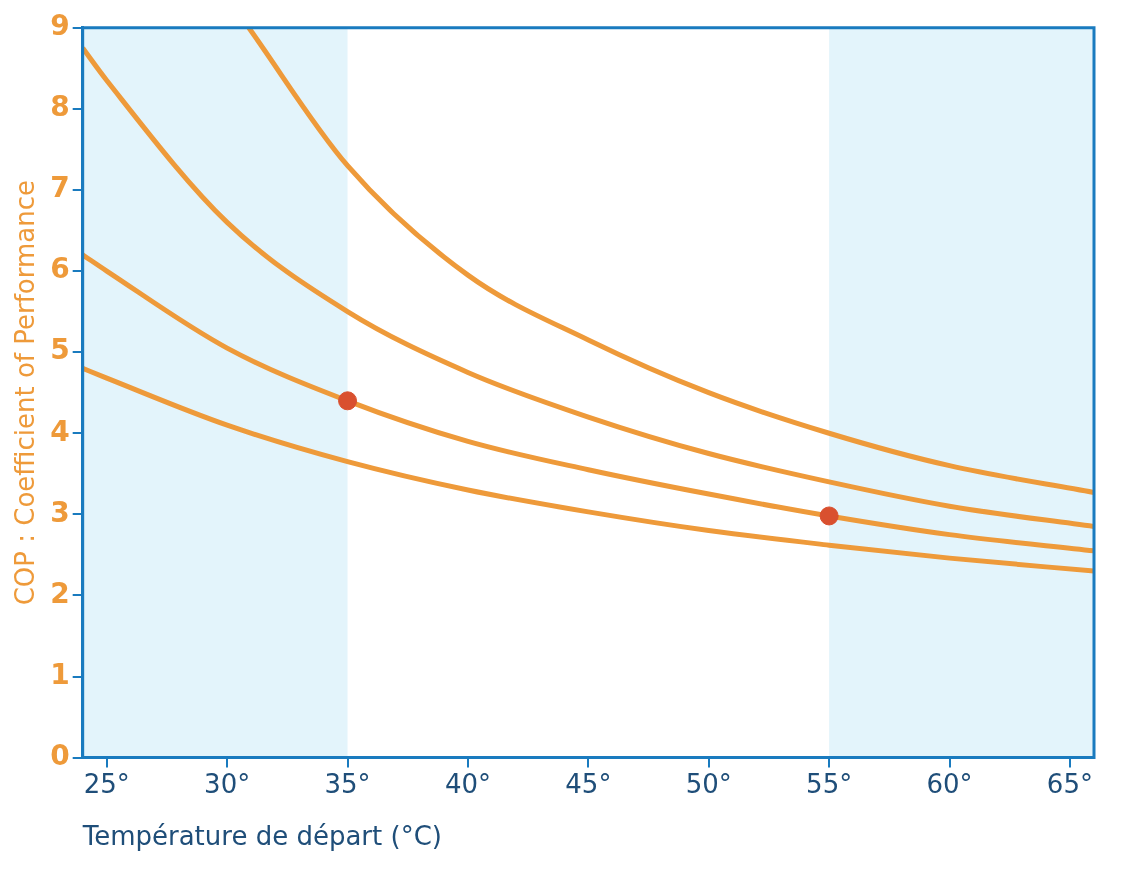  Describe the element at coordinates (60, 350) in the screenshot. I see `y-tick-label: 5` at that location.